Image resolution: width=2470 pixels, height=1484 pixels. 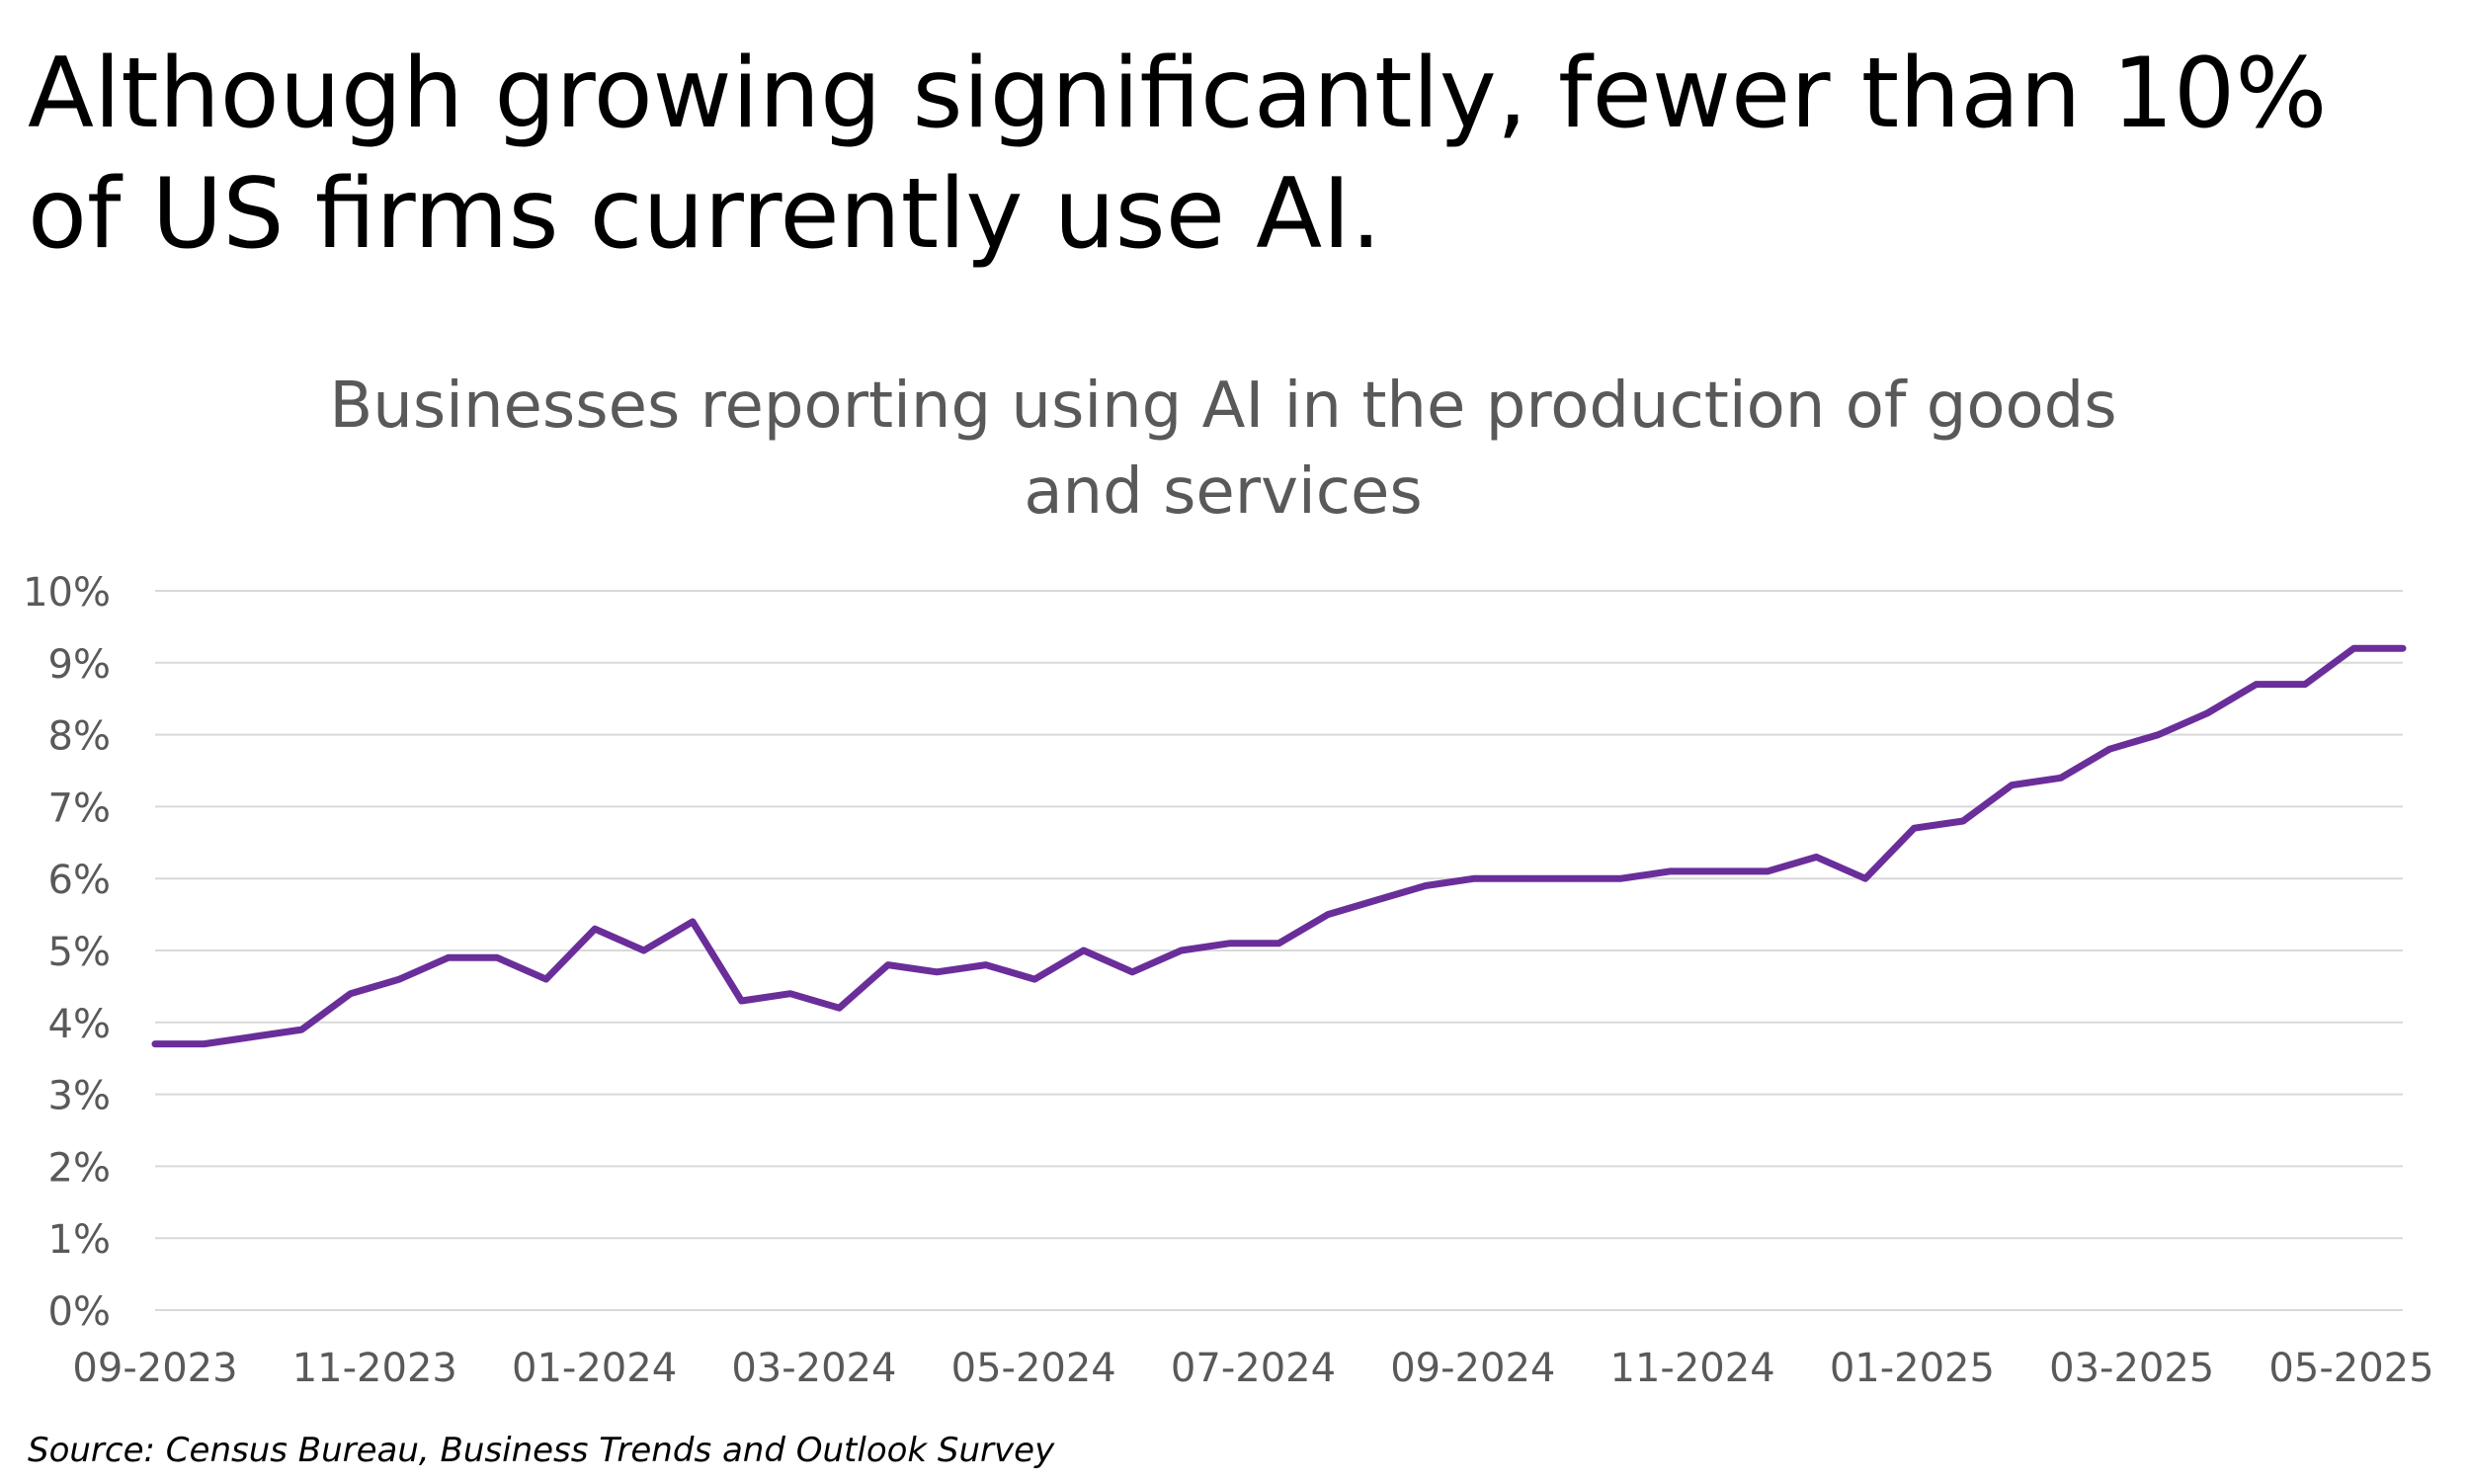 I want to click on x-tick-label: 11-2023, so click(x=374, y=1368).